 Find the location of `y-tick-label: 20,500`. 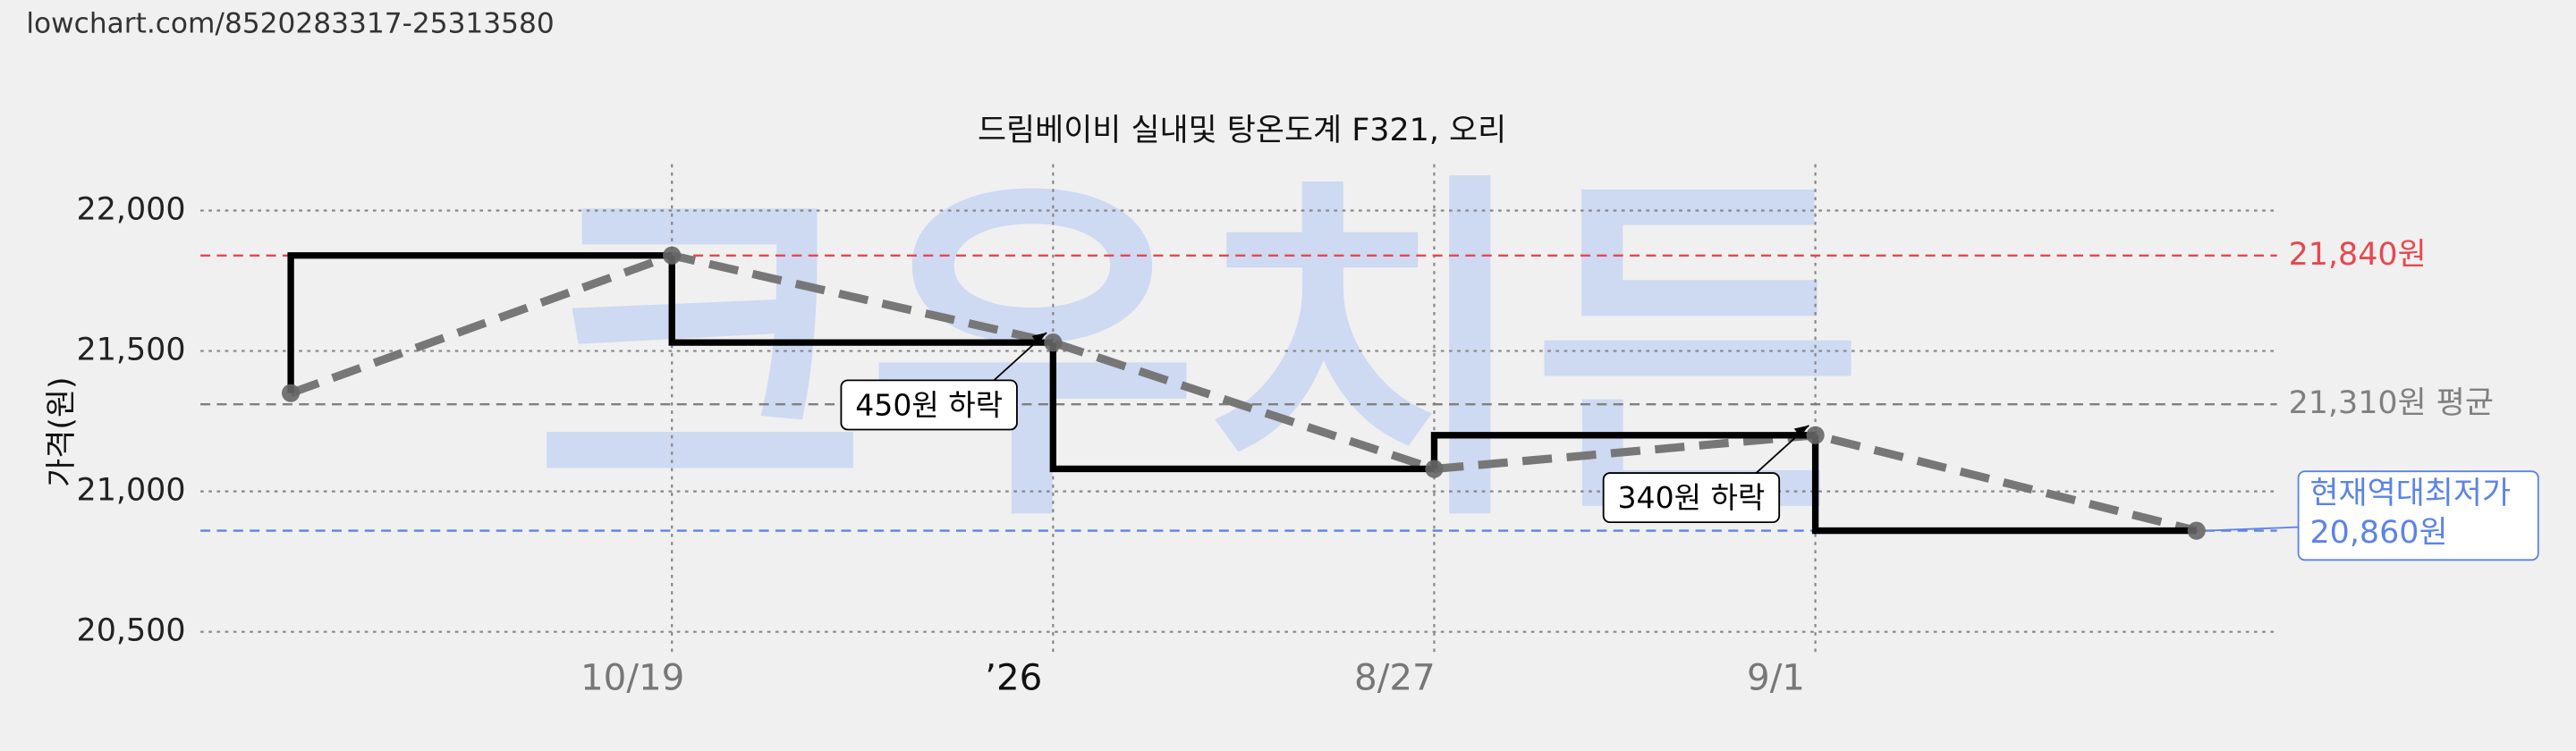

y-tick-label: 20,500 is located at coordinates (131, 631).